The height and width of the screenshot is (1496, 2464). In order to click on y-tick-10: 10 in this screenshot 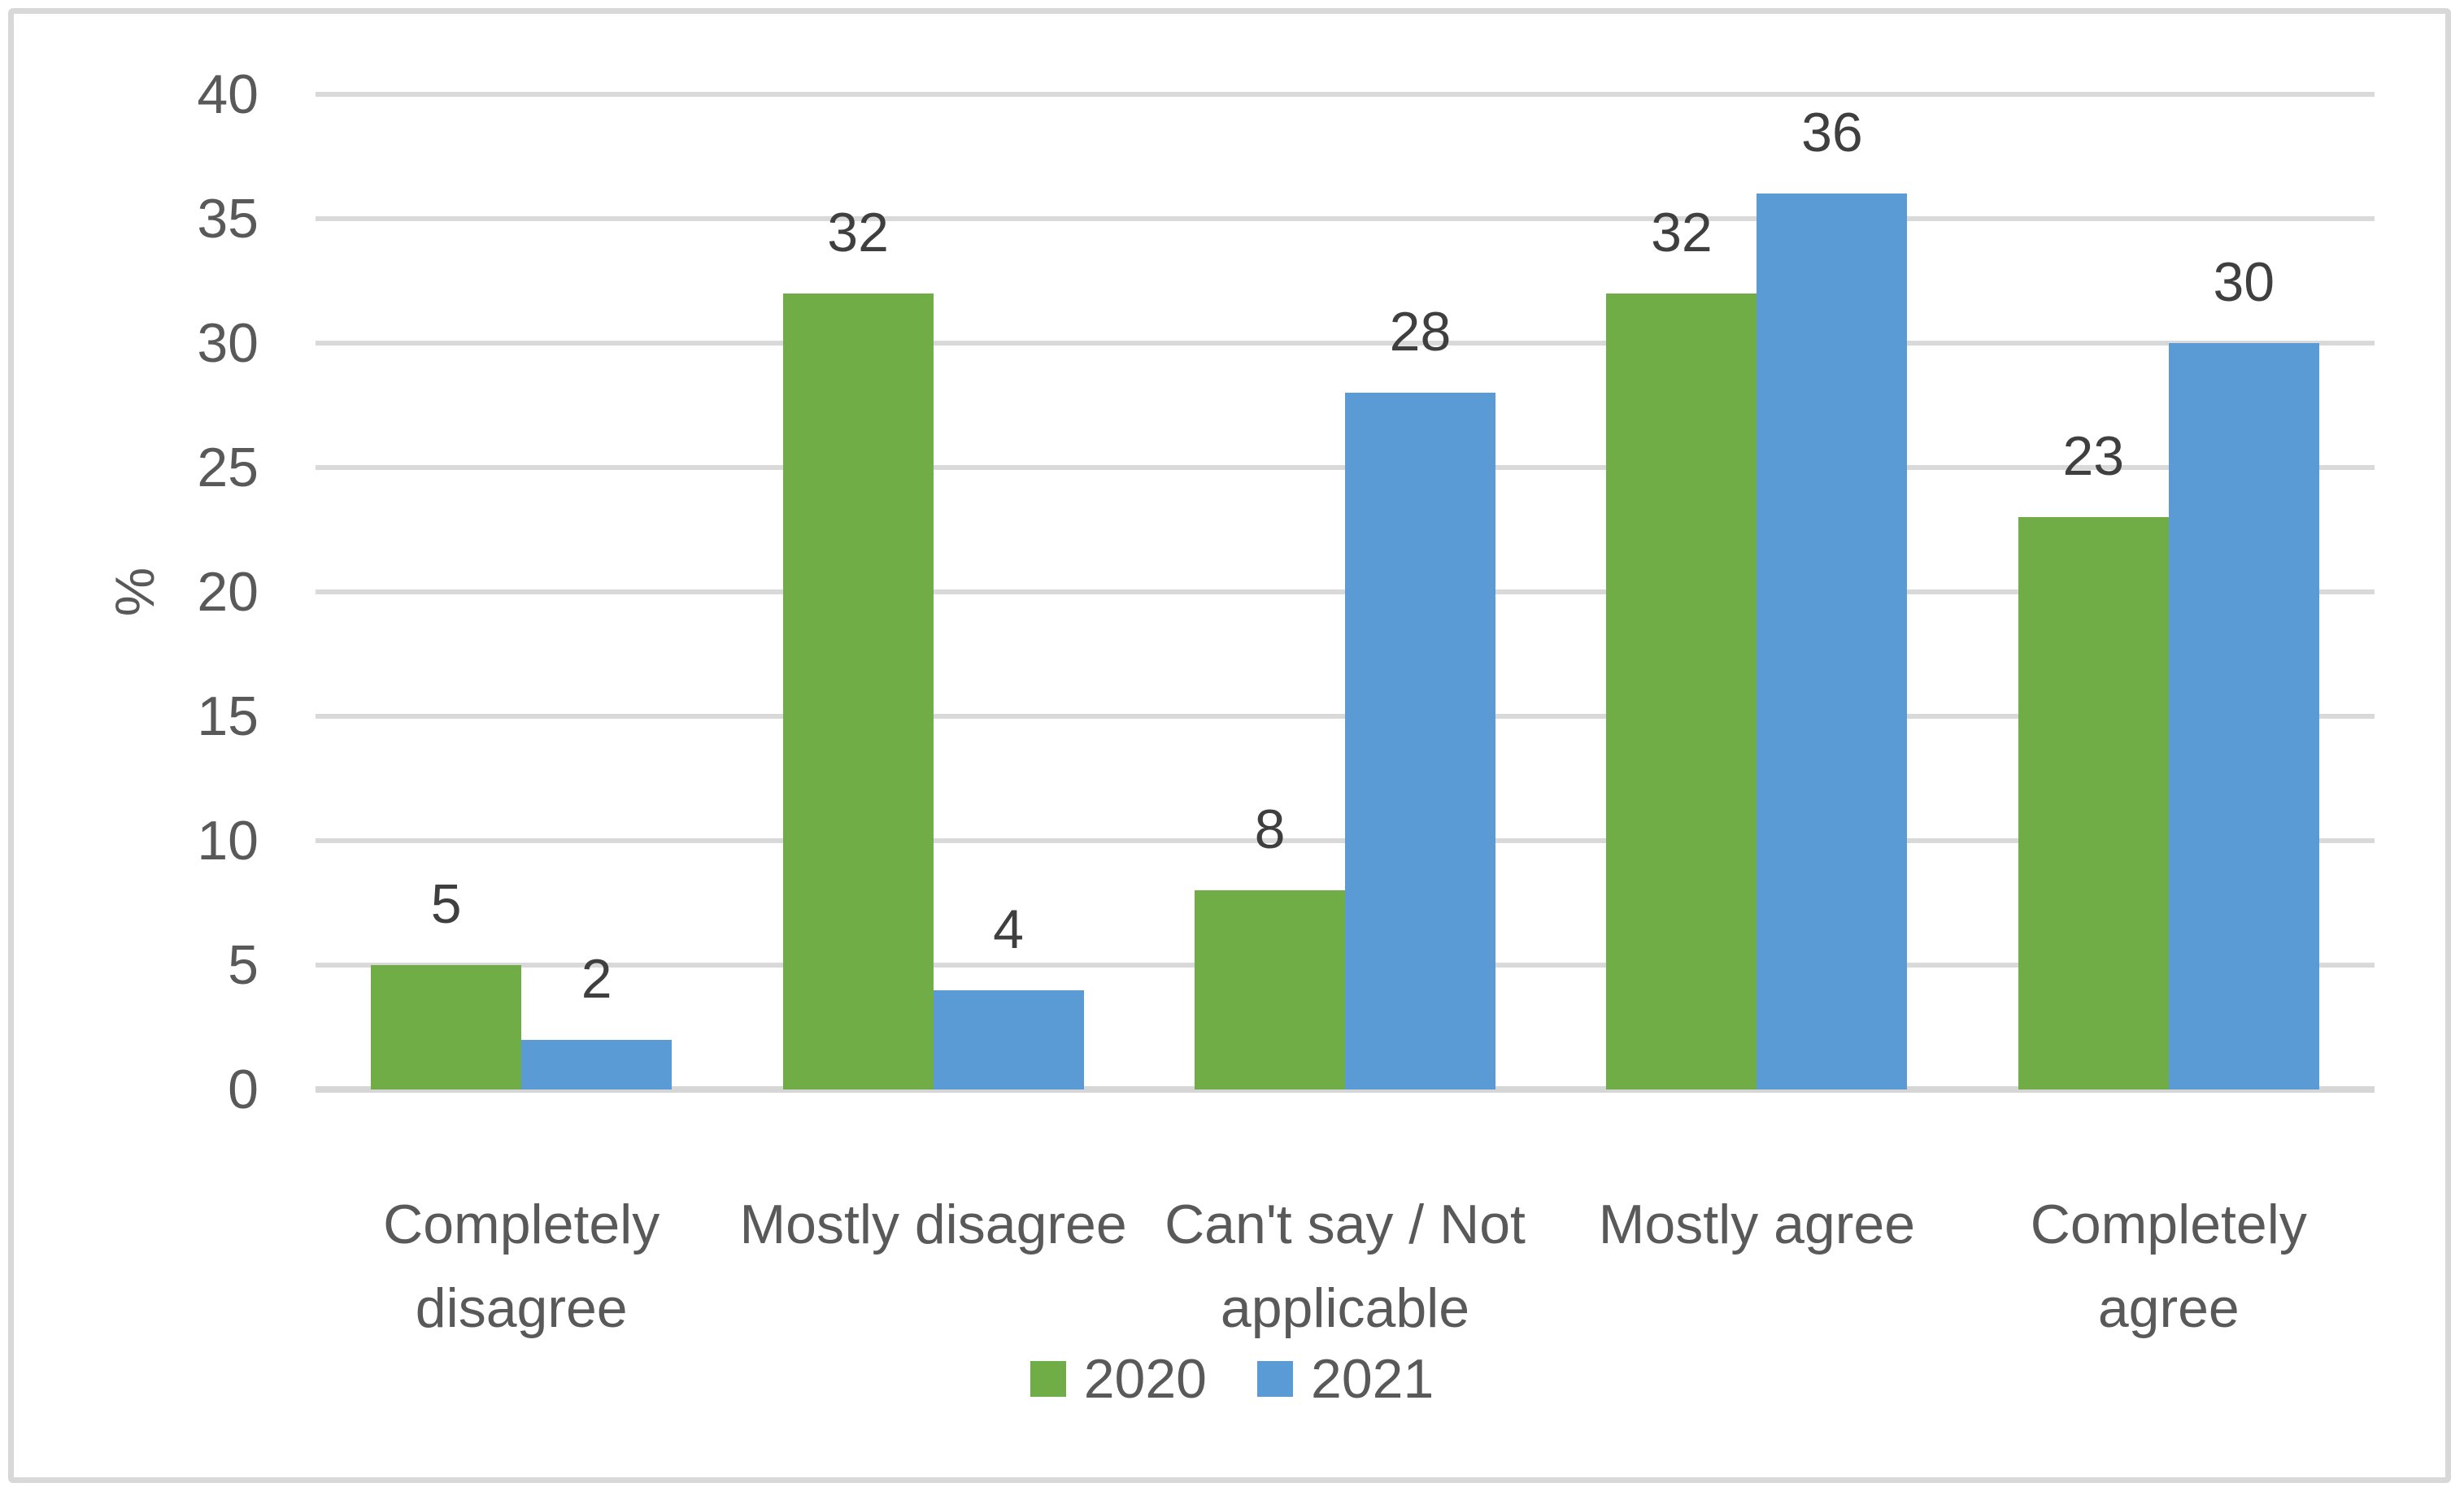, I will do `click(228, 841)`.